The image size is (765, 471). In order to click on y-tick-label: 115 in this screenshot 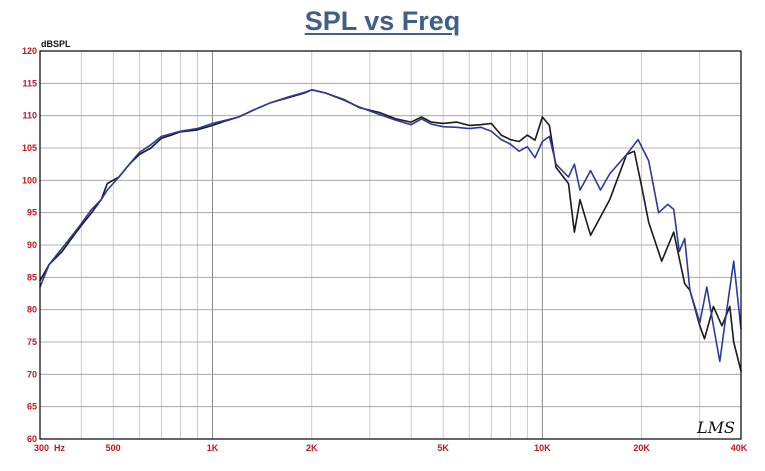, I will do `click(29, 83)`.